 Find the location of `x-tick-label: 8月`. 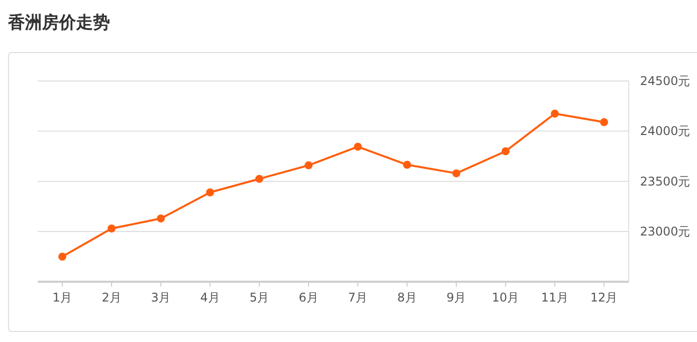

x-tick-label: 8月 is located at coordinates (407, 297).